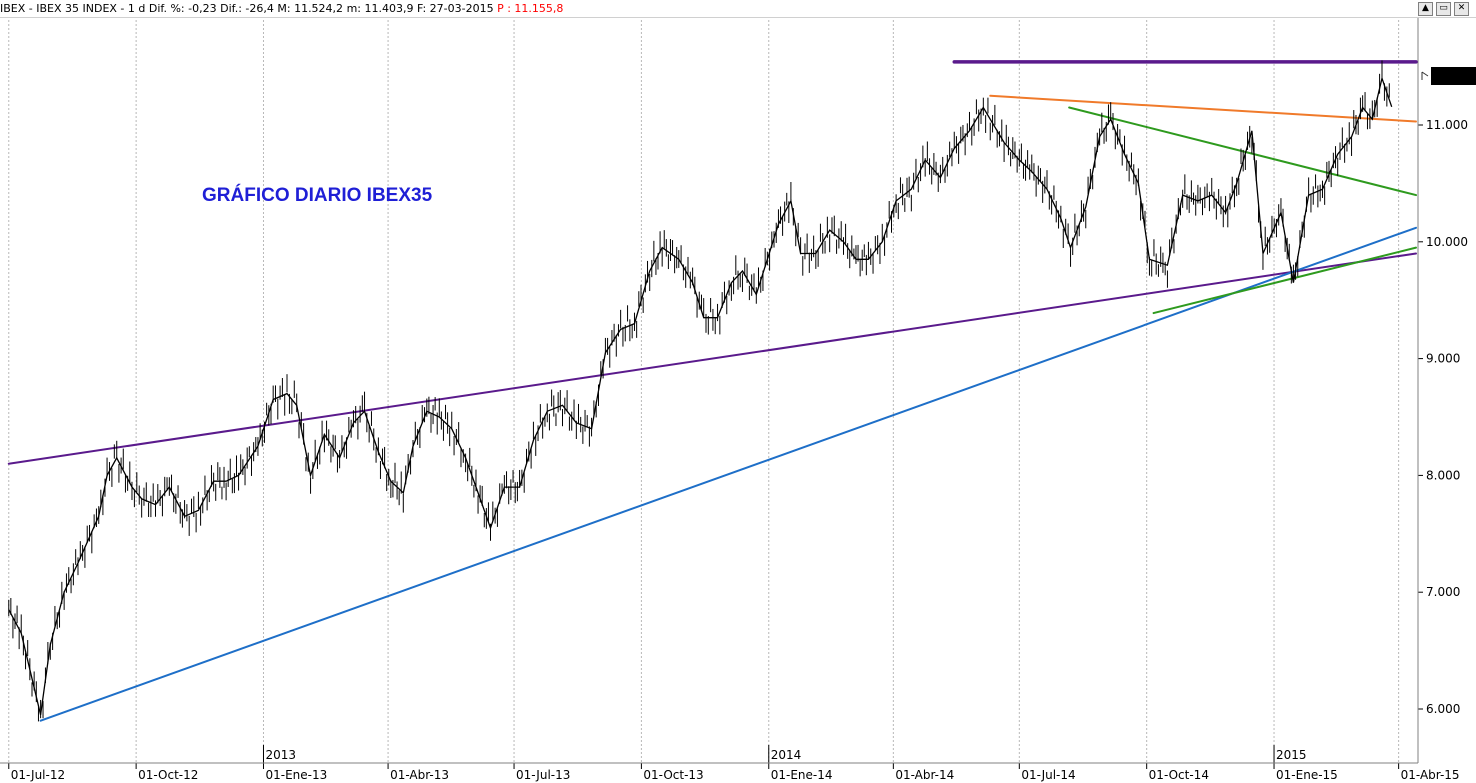  Describe the element at coordinates (182, 8) in the screenshot. I see `dif-pct-label: Dif. %: -0,23` at that location.